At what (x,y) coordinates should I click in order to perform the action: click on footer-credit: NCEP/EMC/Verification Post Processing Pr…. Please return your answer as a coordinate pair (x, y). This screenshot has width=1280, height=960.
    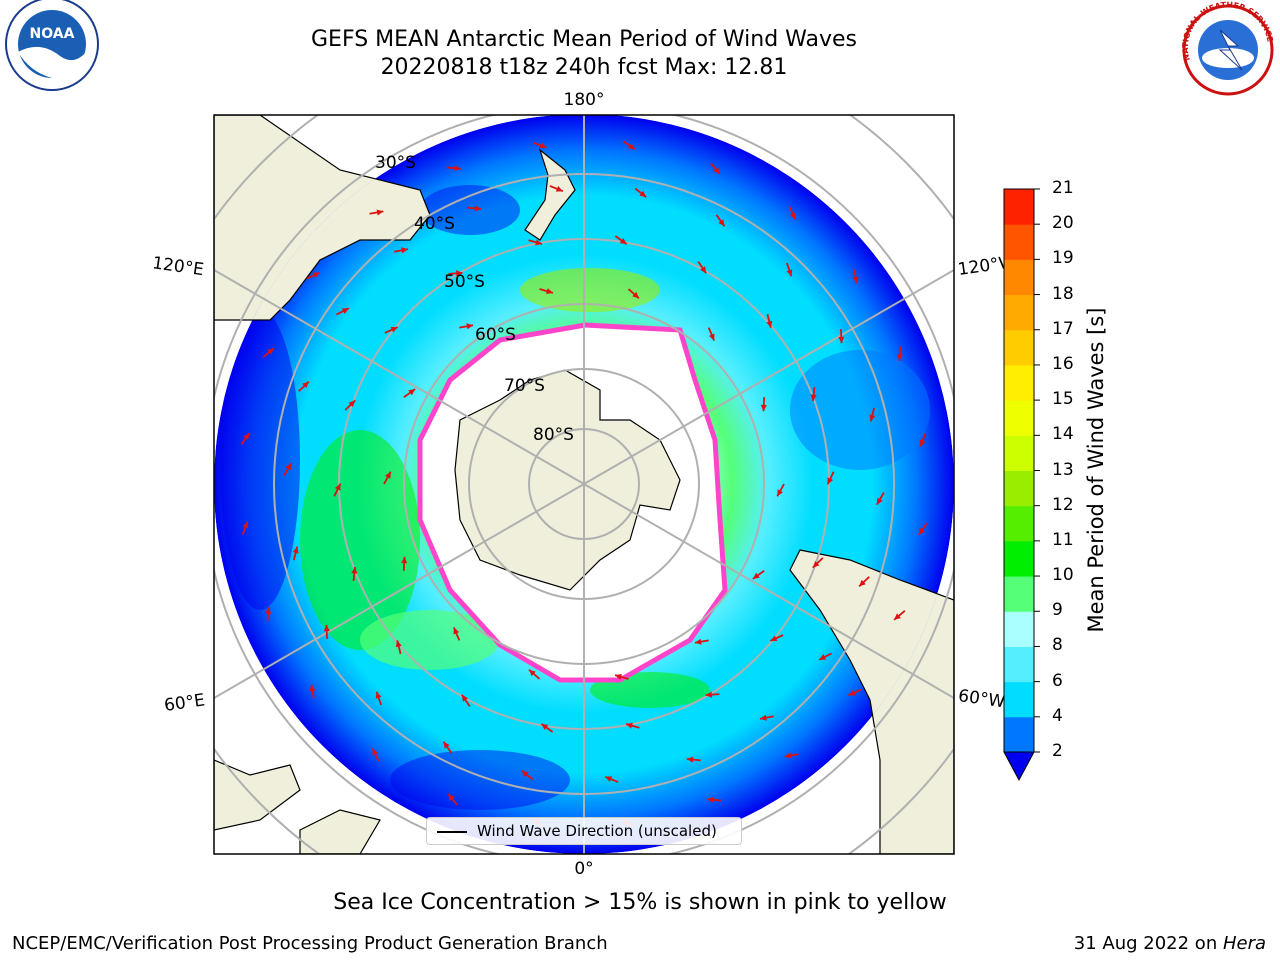
    Looking at the image, I should click on (310, 943).